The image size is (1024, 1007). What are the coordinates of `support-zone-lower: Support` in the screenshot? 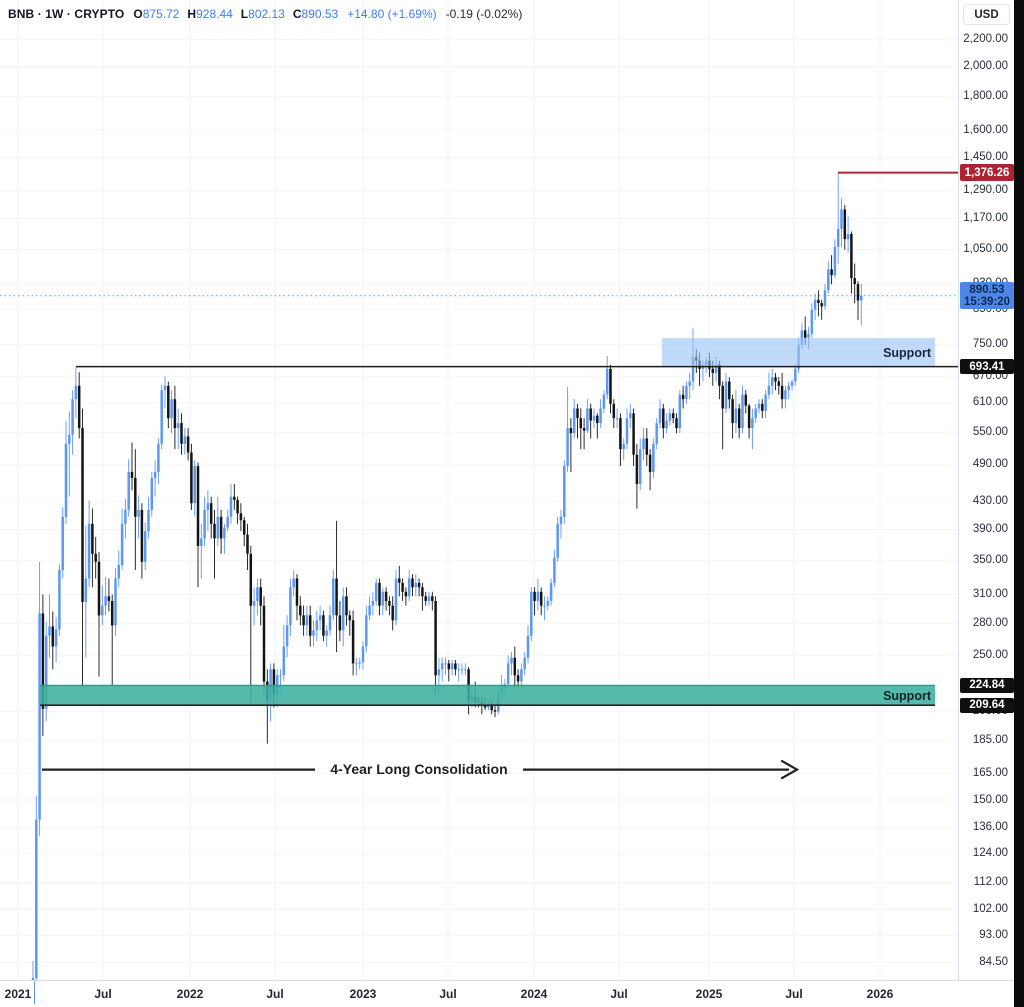 It's located at (487, 695).